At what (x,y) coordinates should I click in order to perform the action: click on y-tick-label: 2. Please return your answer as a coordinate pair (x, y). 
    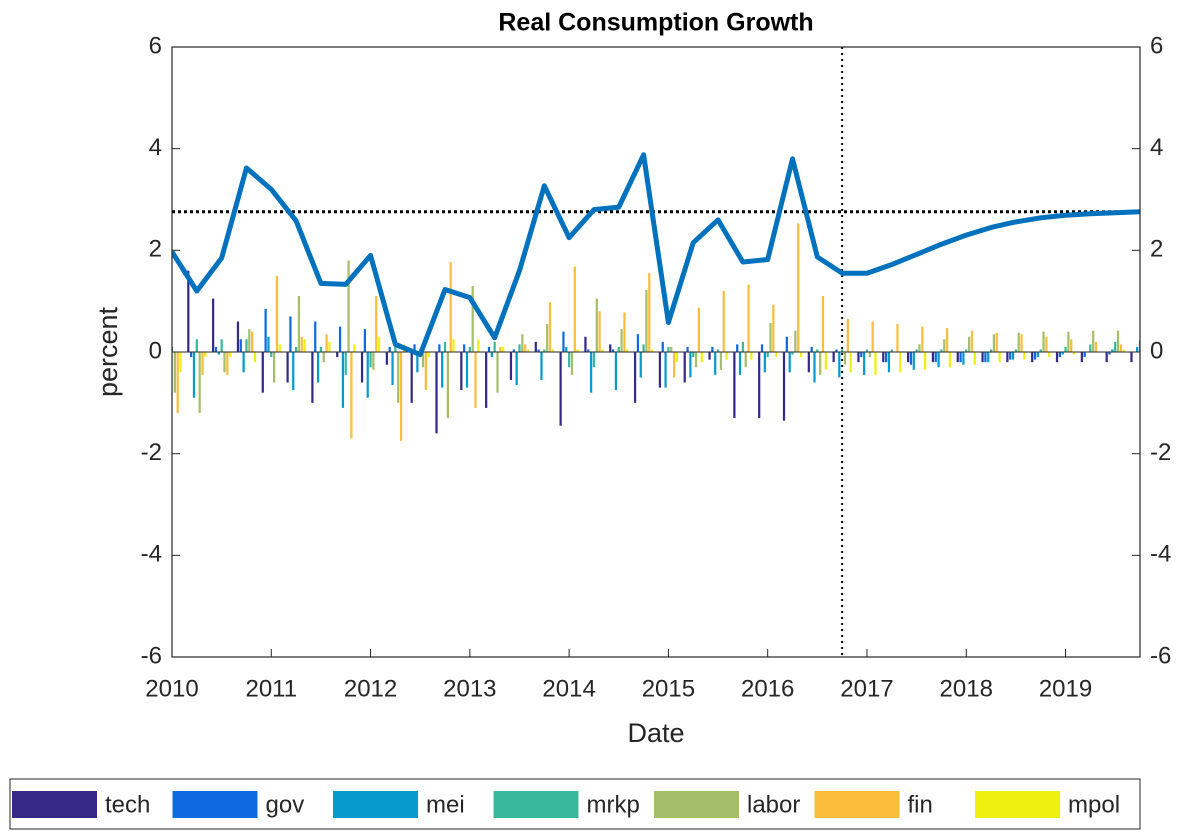
    Looking at the image, I should click on (155, 249).